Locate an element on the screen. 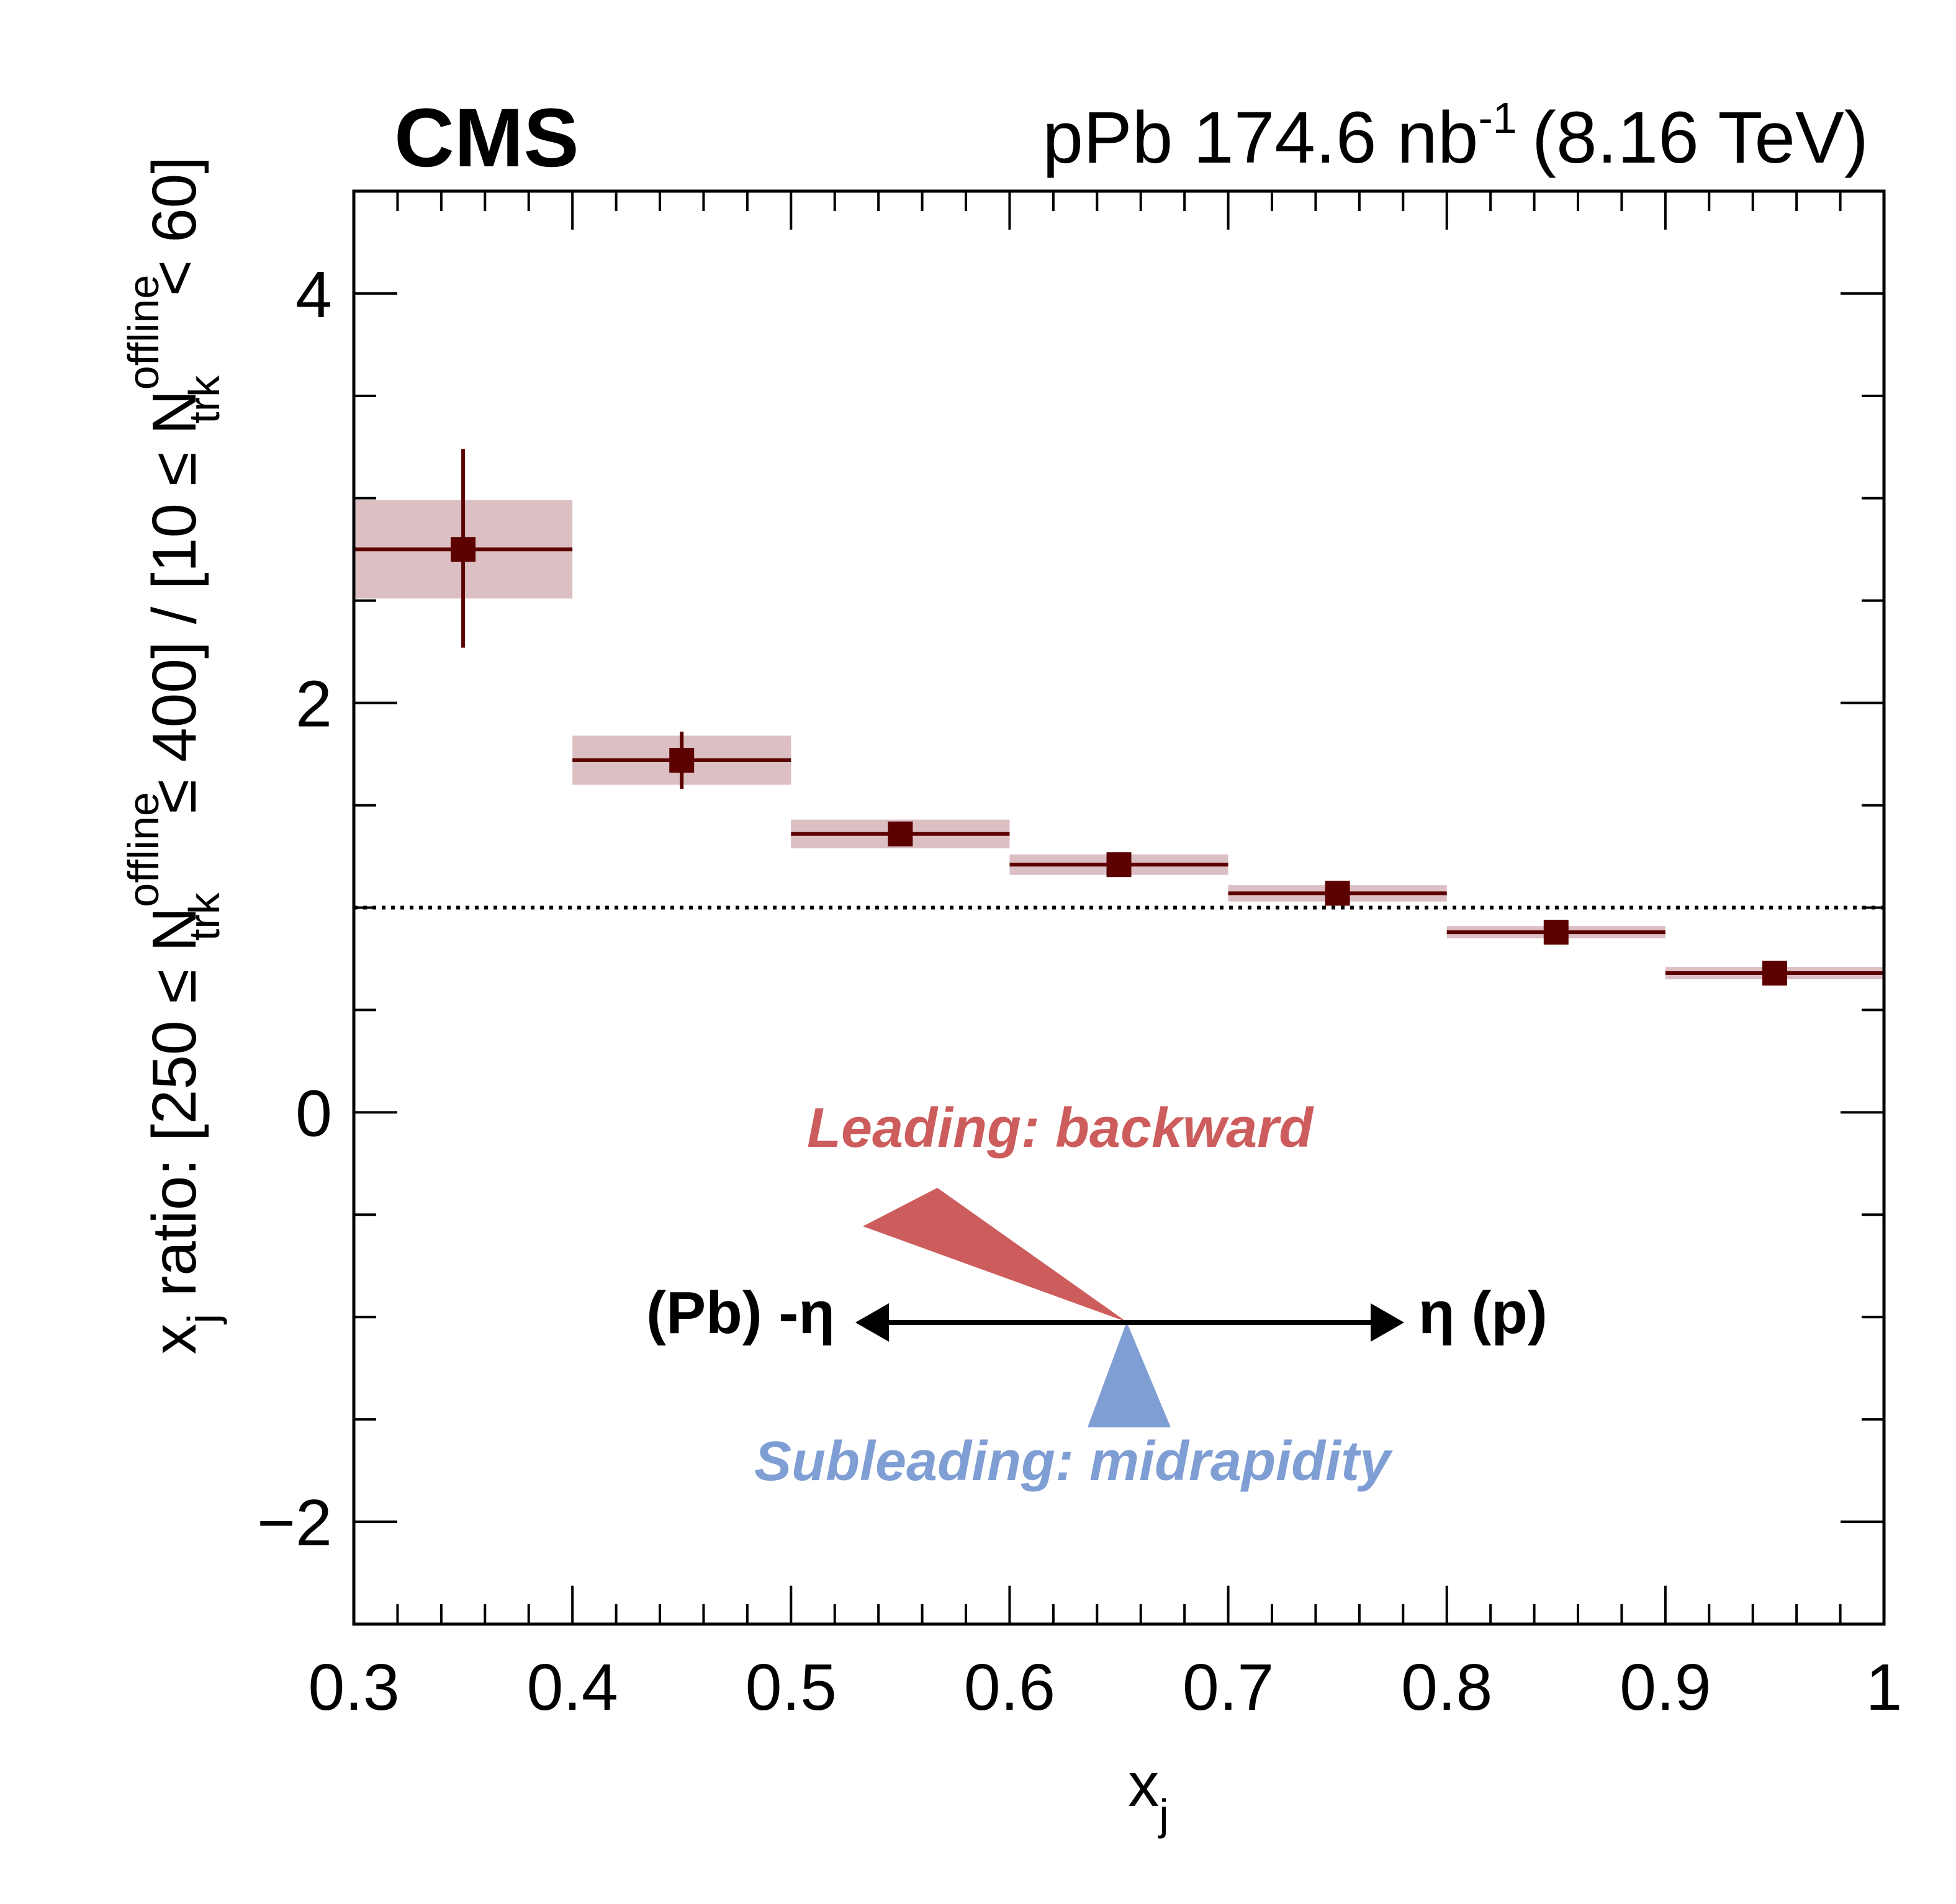 Image resolution: width=1956 pixels, height=1904 pixels. y-tick-label-2: 2 is located at coordinates (313, 704).